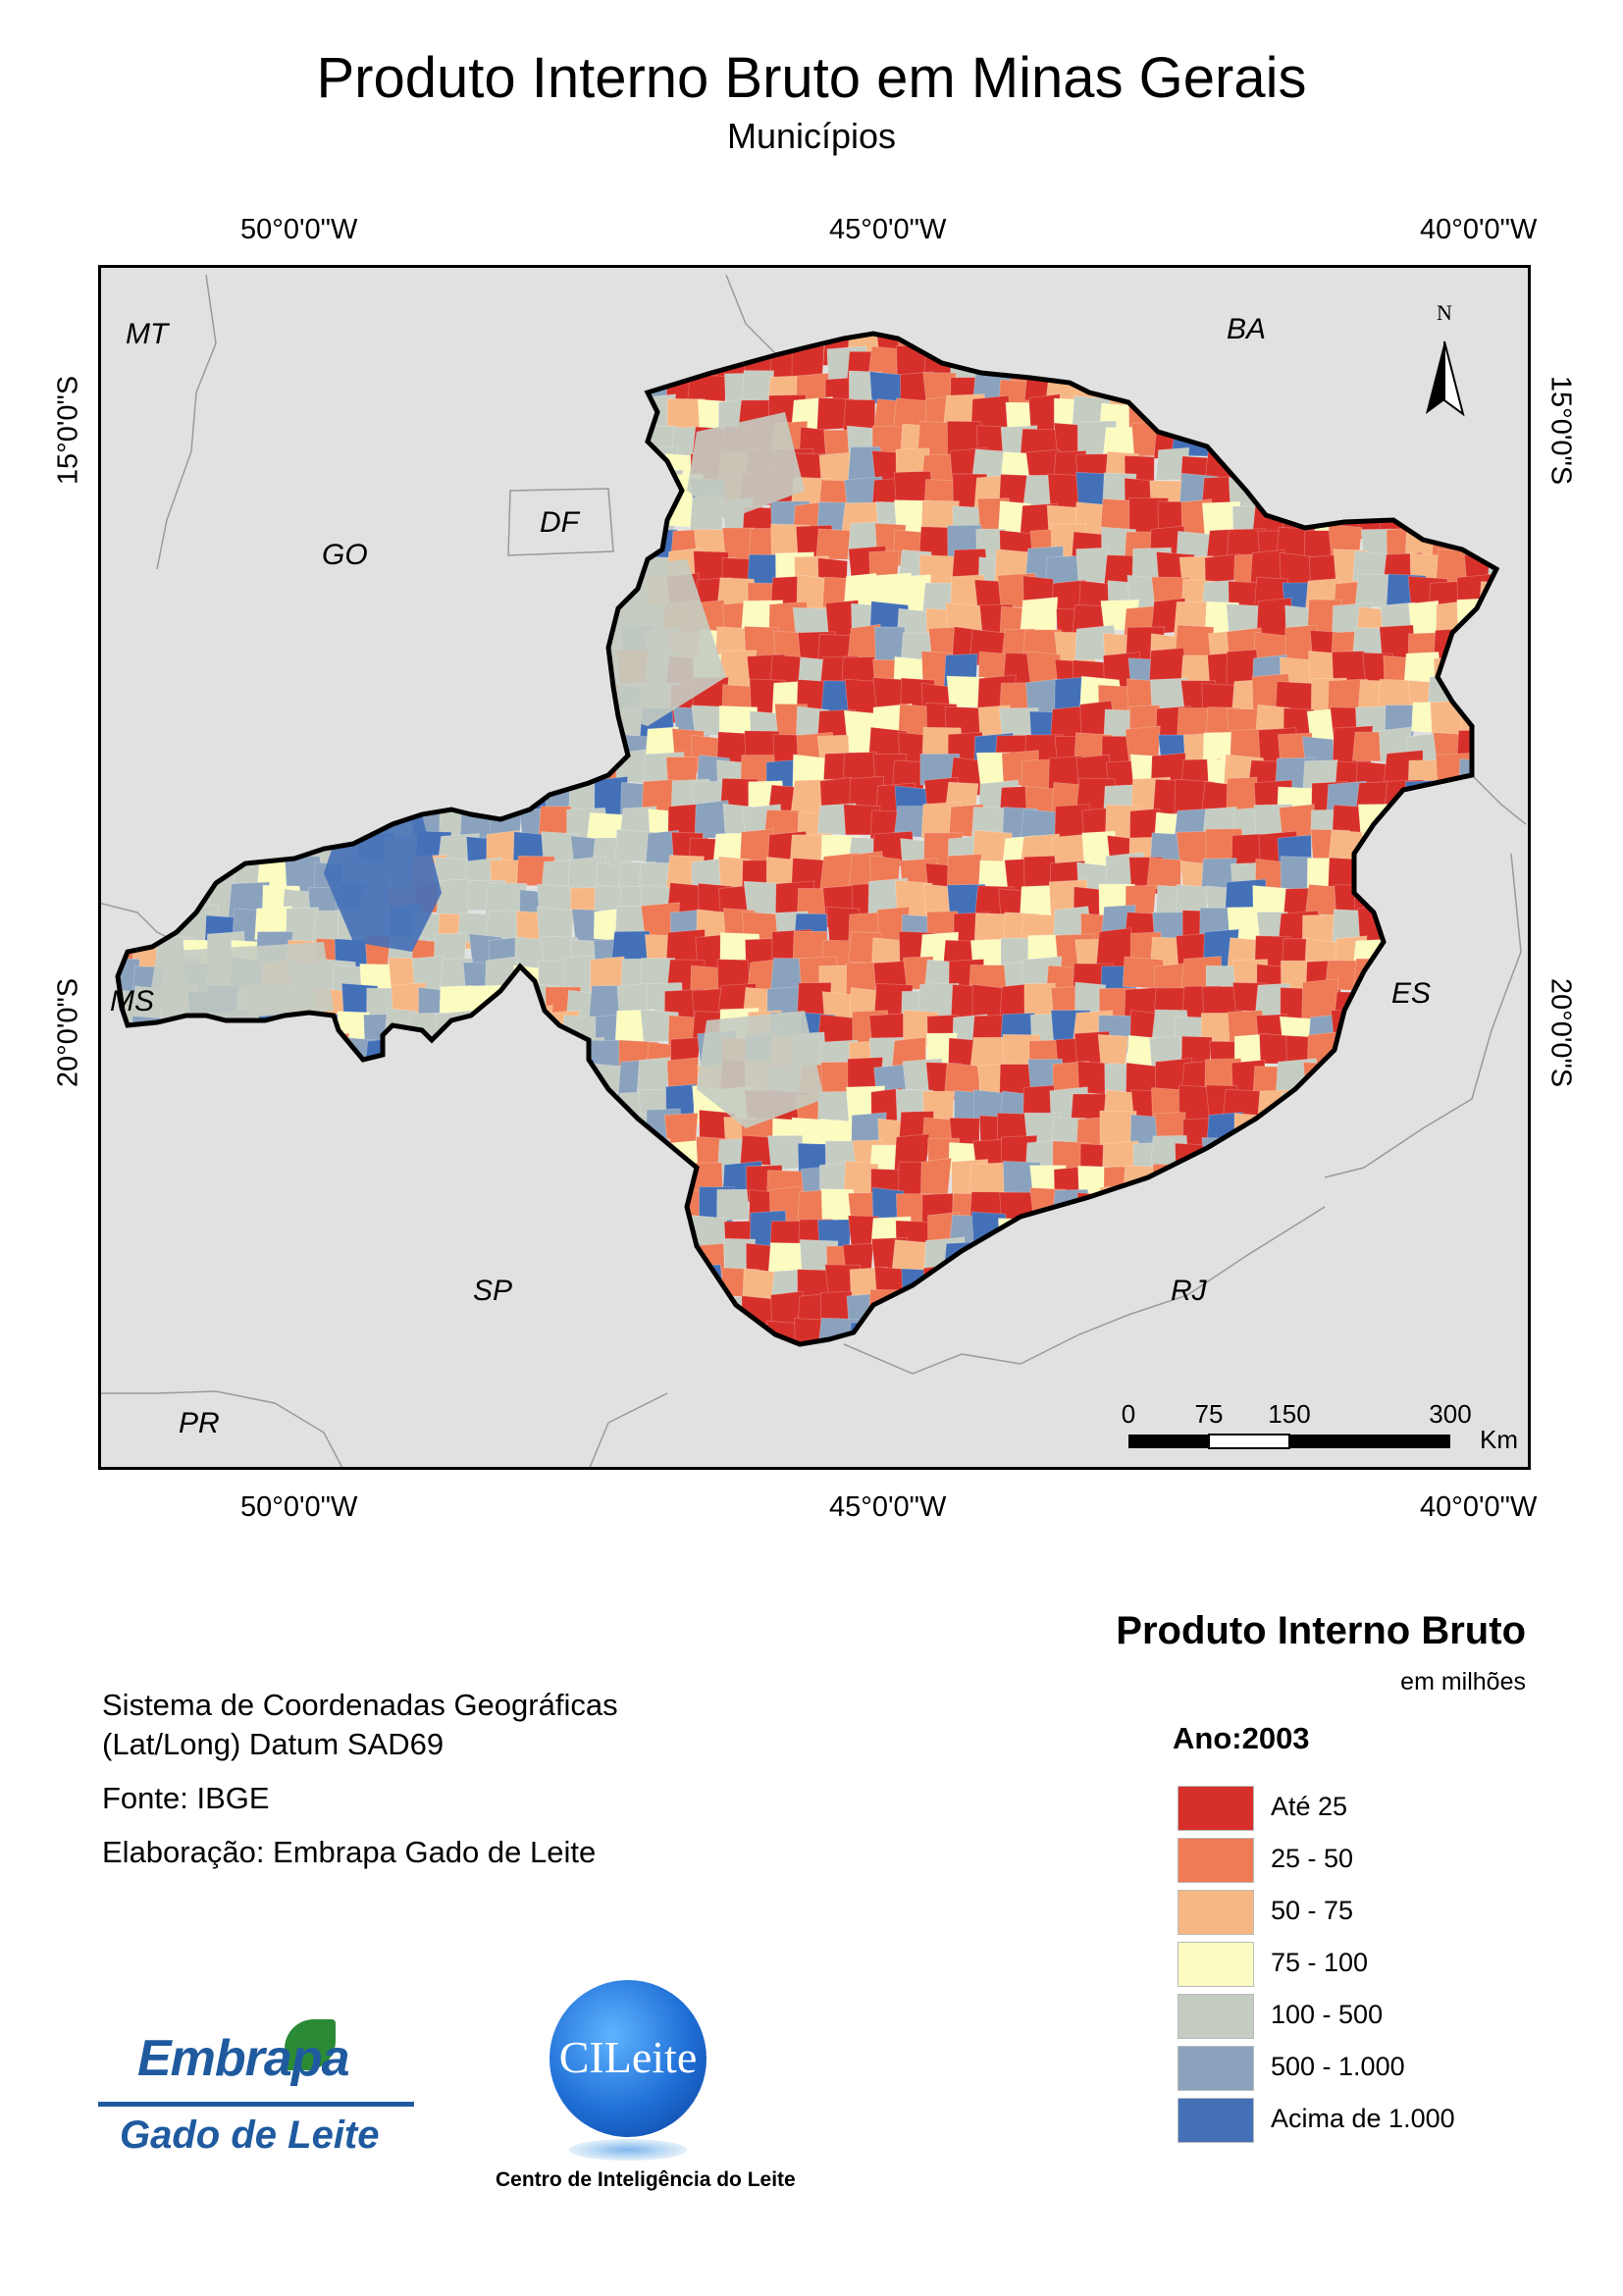  Describe the element at coordinates (1463, 1682) in the screenshot. I see `legend-units: em milhões` at that location.